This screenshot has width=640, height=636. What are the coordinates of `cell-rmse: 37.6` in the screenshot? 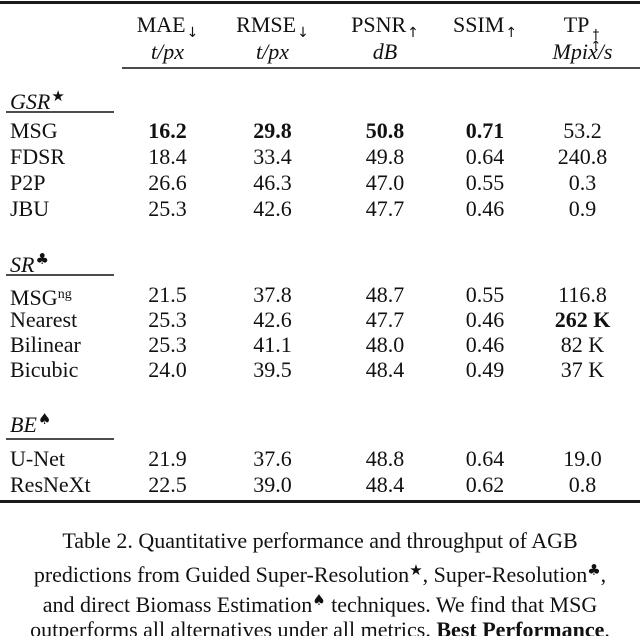 It's located at (272, 458).